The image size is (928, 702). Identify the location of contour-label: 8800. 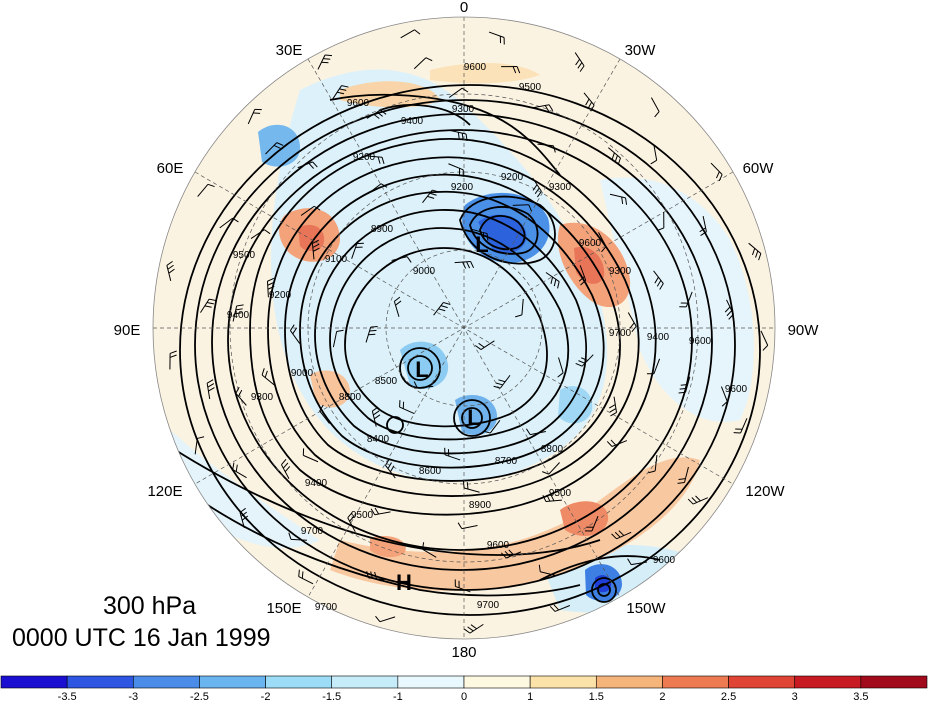
(552, 449).